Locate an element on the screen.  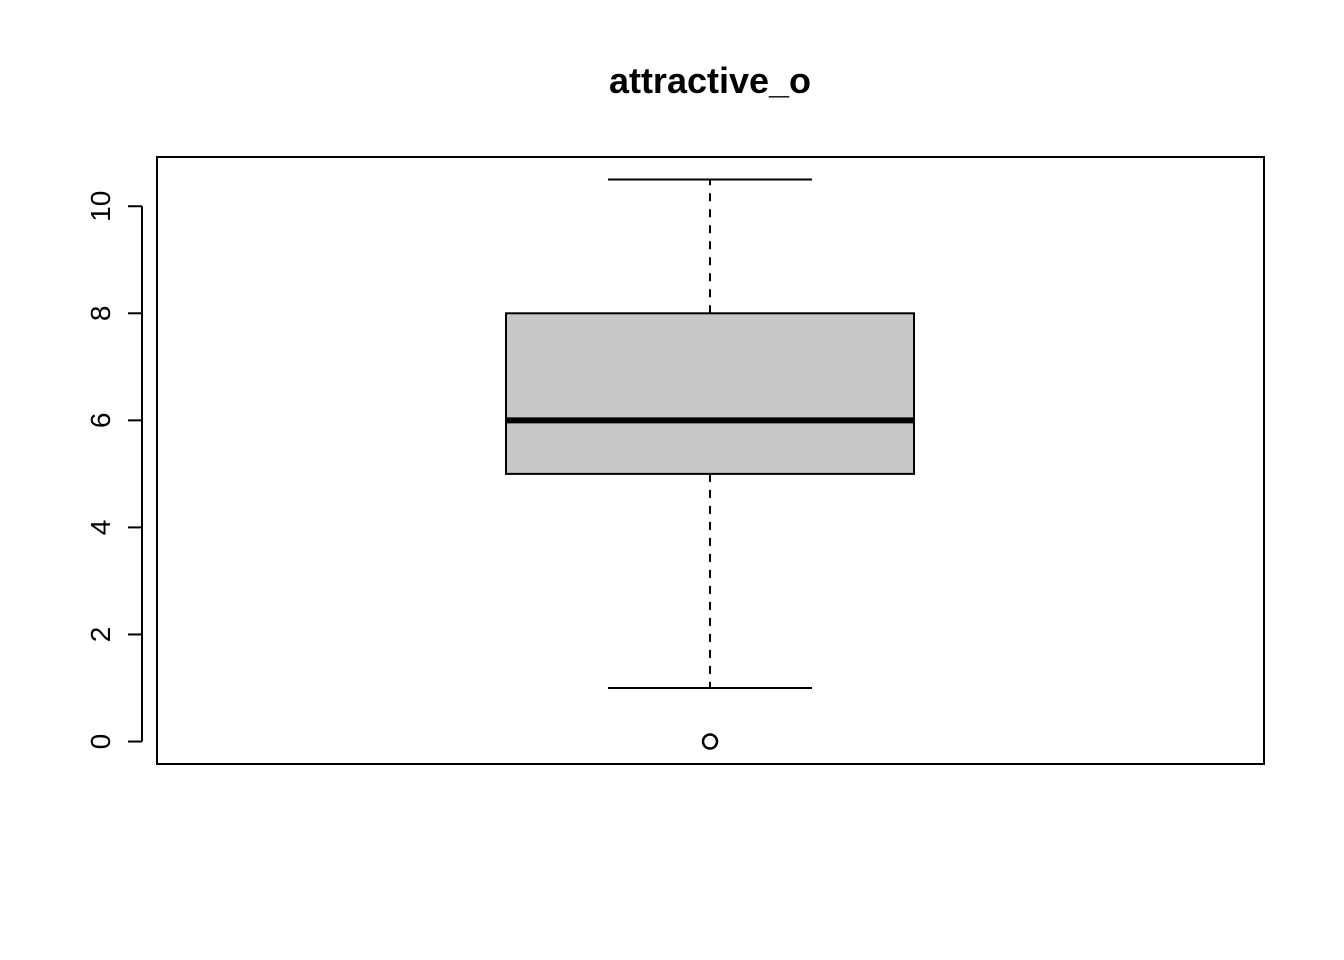
iqr-box is located at coordinates (710, 393).